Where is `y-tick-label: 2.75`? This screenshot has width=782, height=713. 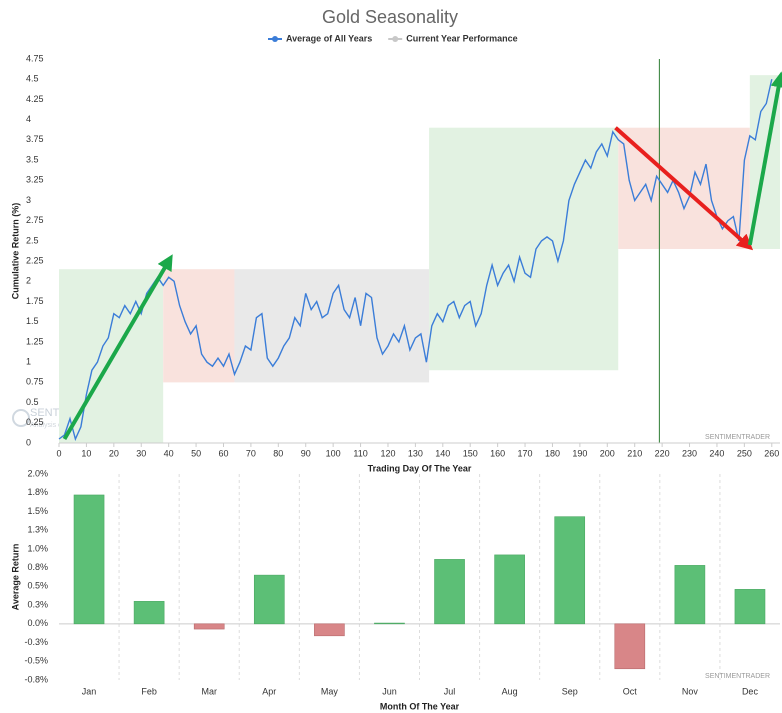
y-tick-label: 2.75 is located at coordinates (35, 220).